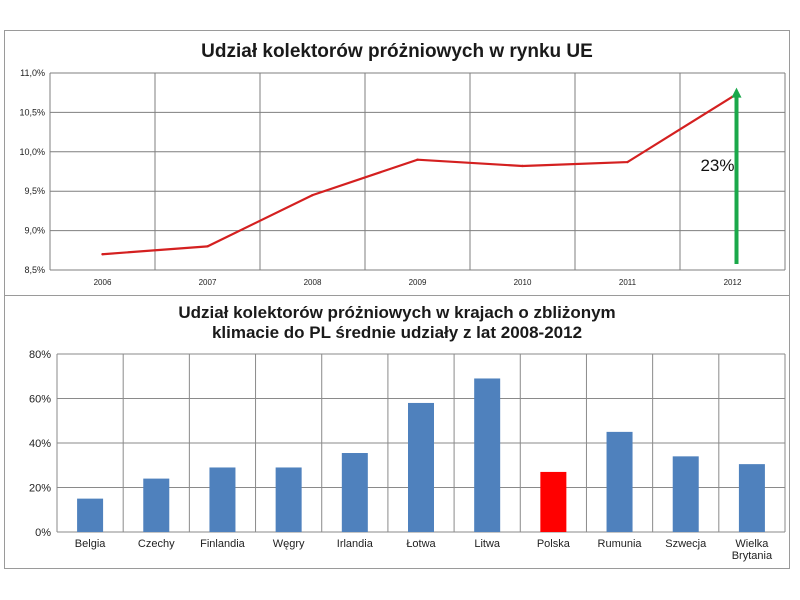 The width and height of the screenshot is (800, 600). Describe the element at coordinates (34, 270) in the screenshot. I see `y-tick-label: 8,5%` at that location.